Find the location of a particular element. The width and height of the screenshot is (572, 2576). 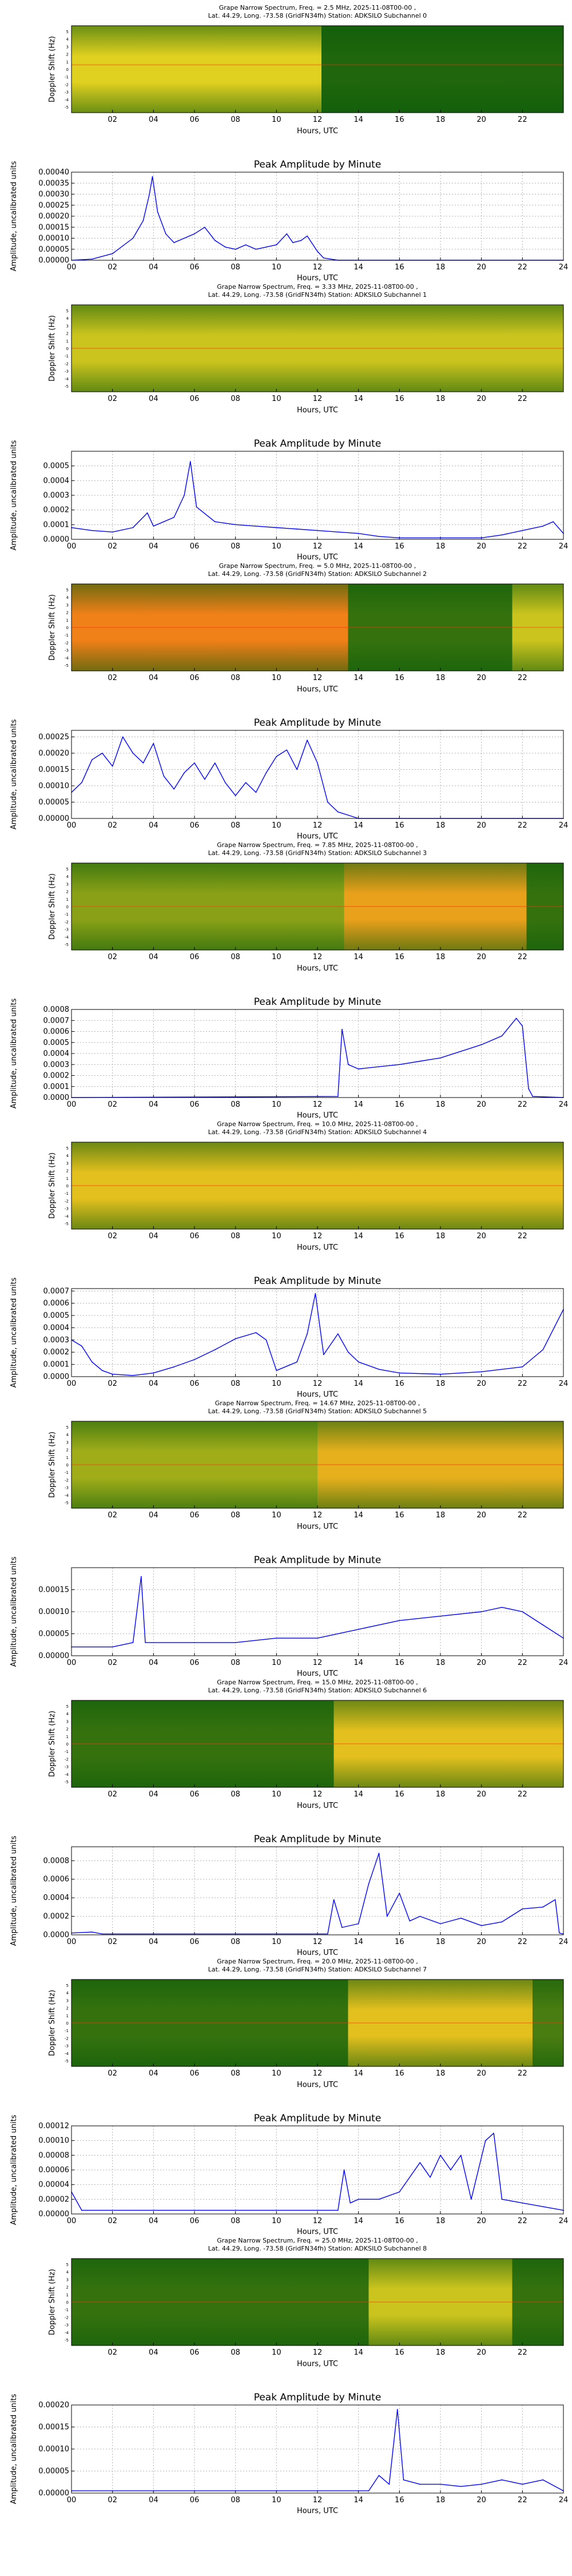

amplitude-ytick-label: 0.00008 is located at coordinates (53, 2155).